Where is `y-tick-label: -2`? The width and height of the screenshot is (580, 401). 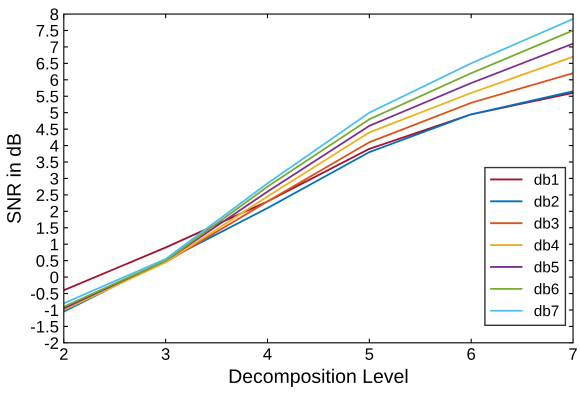
y-tick-label: -2 is located at coordinates (51, 343).